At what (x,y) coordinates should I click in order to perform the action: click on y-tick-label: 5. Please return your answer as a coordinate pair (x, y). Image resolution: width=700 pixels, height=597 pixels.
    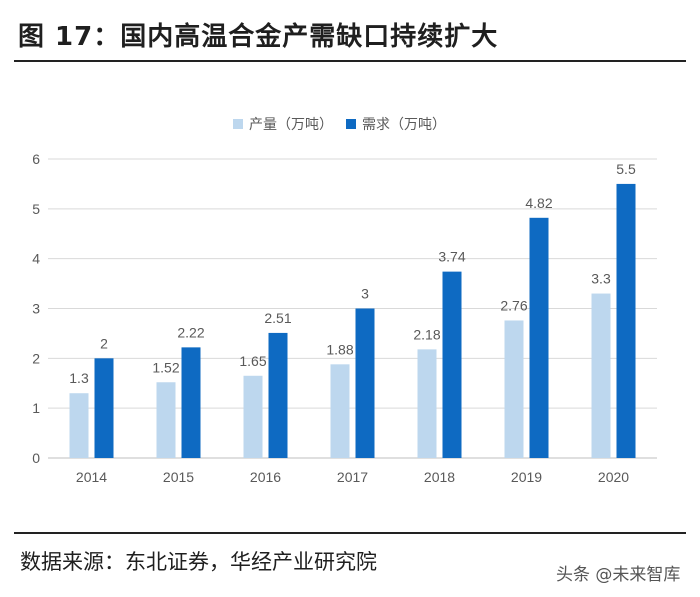
    Looking at the image, I should click on (36, 209).